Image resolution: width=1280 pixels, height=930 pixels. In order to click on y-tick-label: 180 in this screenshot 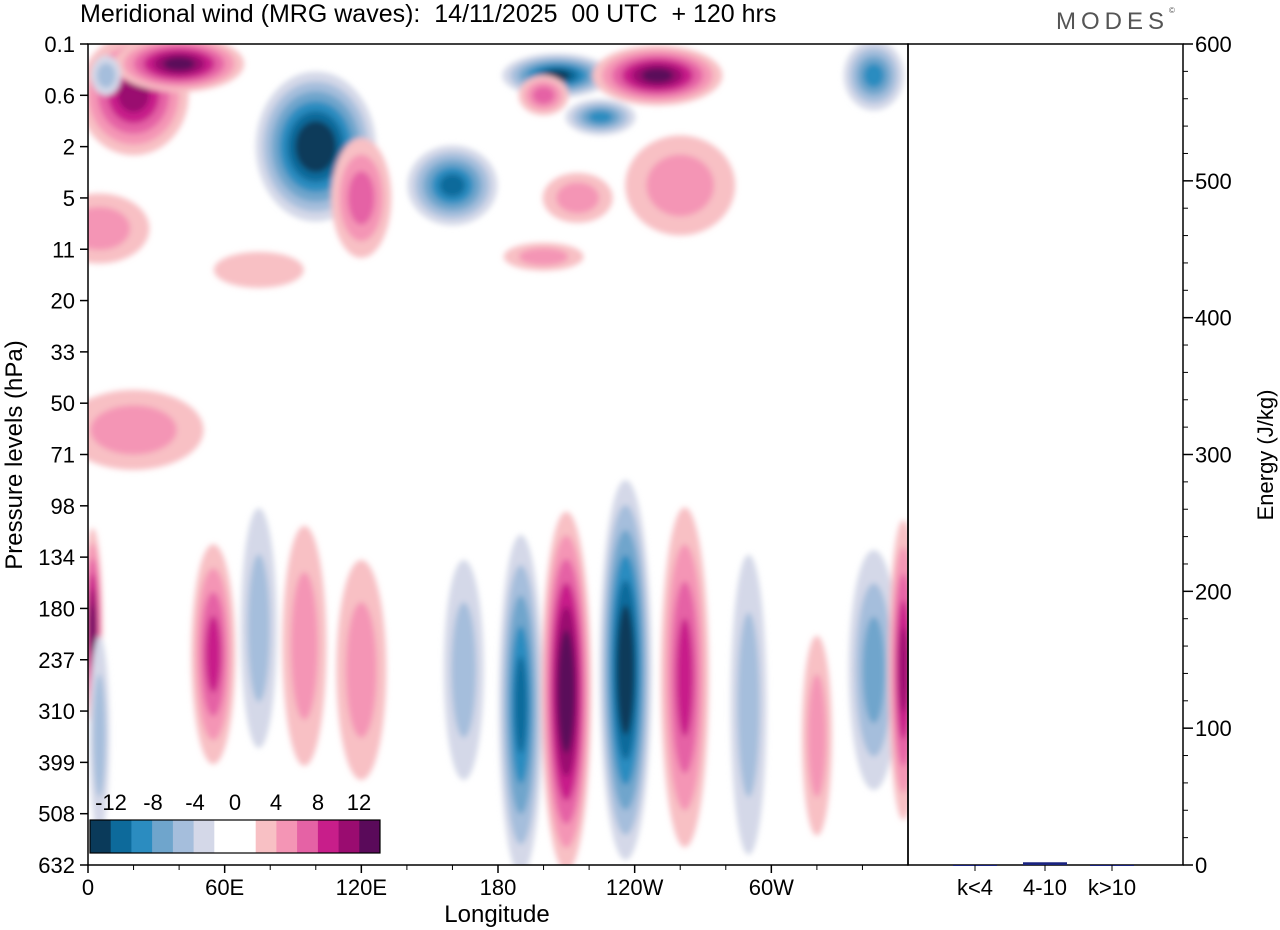, I will do `click(56, 608)`.